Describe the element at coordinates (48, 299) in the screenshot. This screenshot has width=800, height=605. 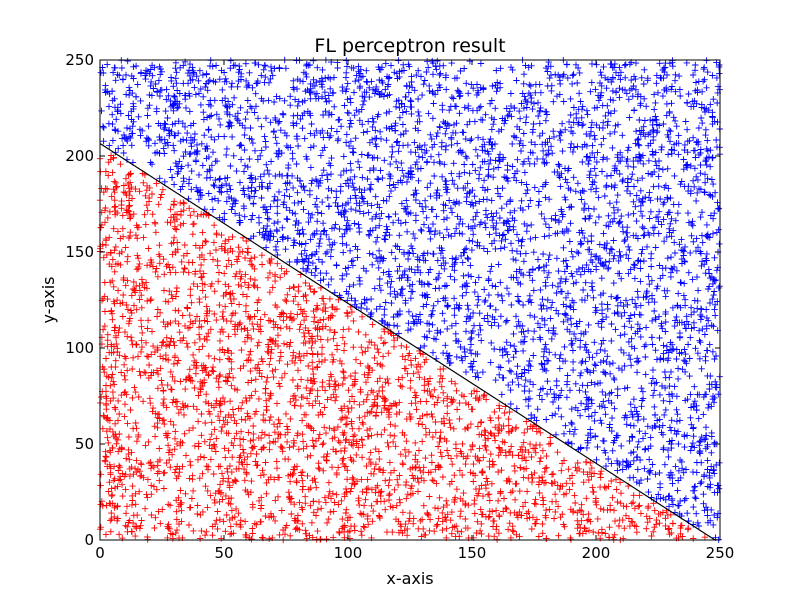
I see `y-axis-label: y-axis` at that location.